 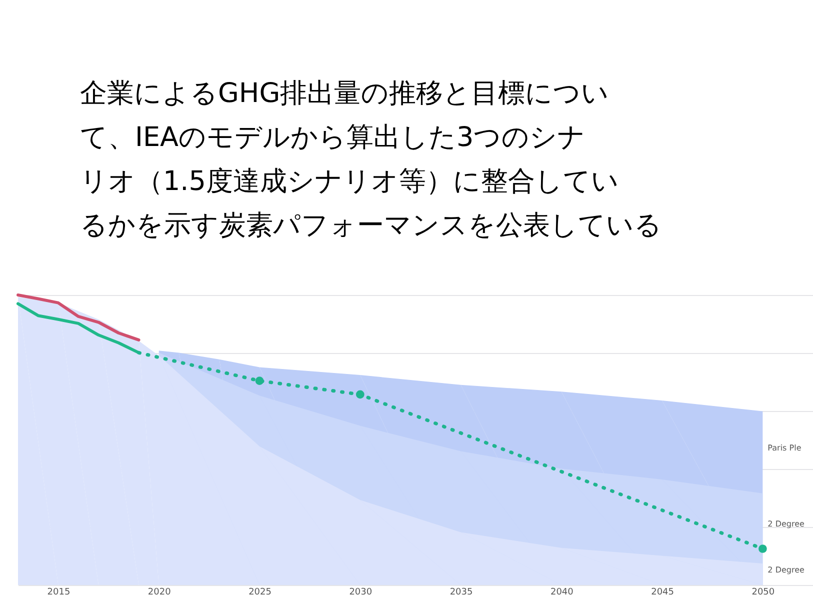 What do you see at coordinates (260, 593) in the screenshot?
I see `x-tick-label: 2025` at bounding box center [260, 593].